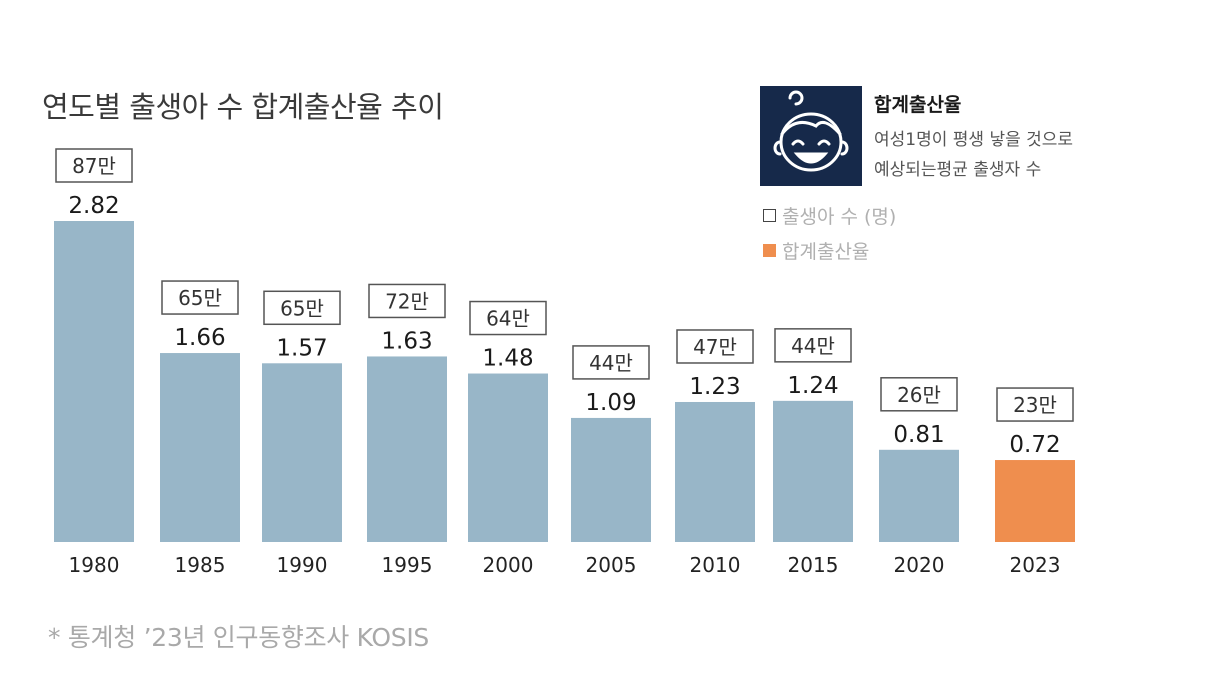 This screenshot has height=692, width=1206. Describe the element at coordinates (826, 252) in the screenshot. I see `legend-label-rate: 합계출산율` at that location.